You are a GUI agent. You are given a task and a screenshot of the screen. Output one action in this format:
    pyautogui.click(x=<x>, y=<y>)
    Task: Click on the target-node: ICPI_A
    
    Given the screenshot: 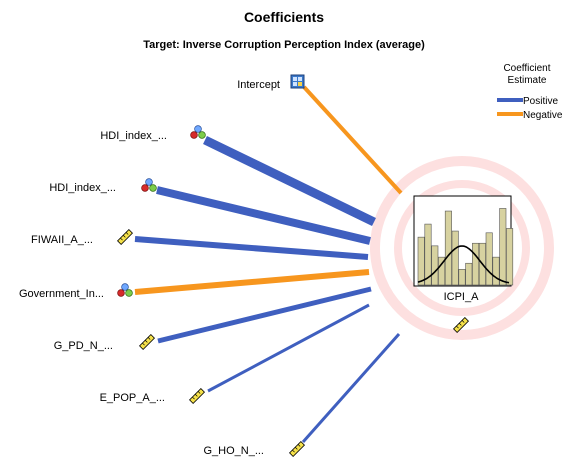 What is the action you would take?
    pyautogui.click(x=463, y=264)
    